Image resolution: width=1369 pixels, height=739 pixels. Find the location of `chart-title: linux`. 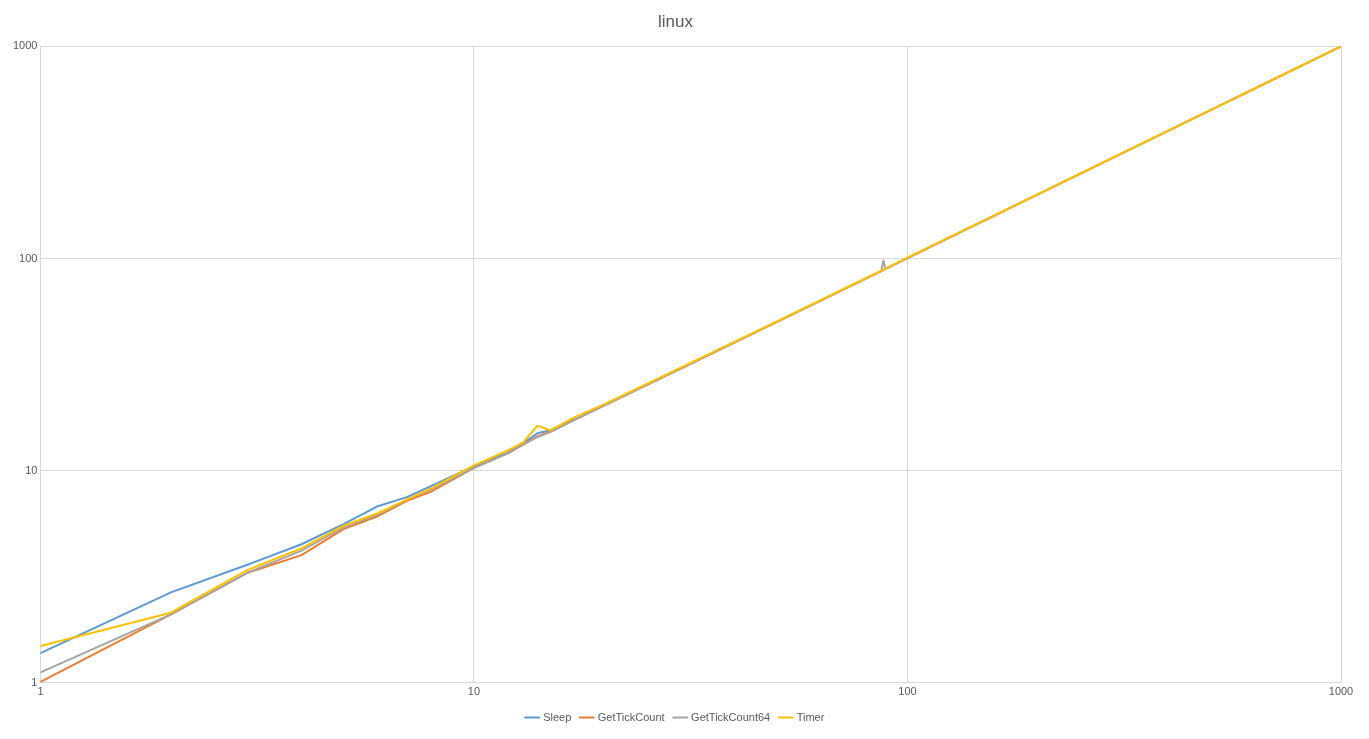

chart-title: linux is located at coordinates (676, 21).